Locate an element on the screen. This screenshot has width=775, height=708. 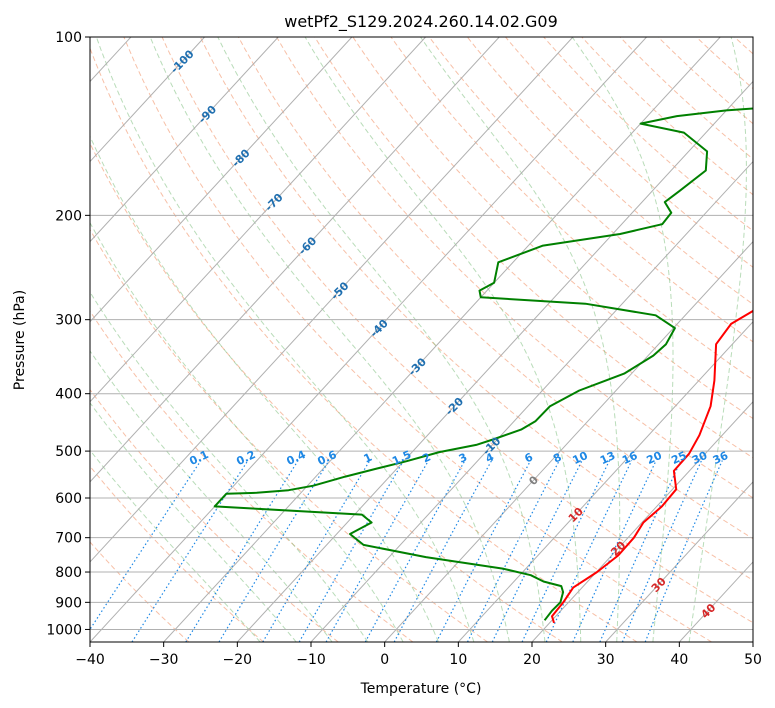
y-tick-label: 800 is located at coordinates (68, 573).